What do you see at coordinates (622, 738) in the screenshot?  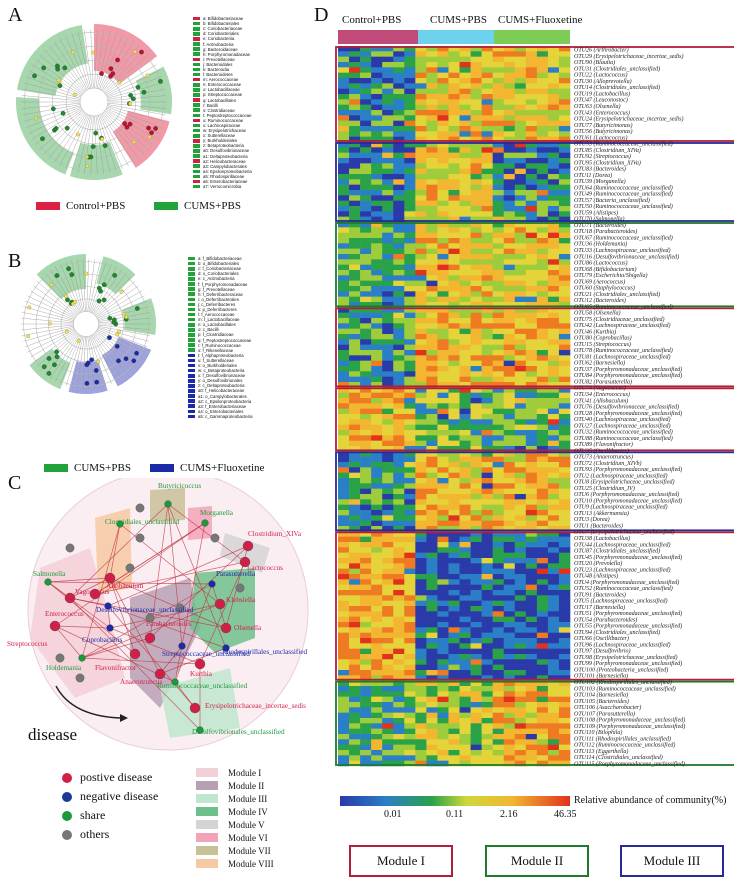 I see `heatmap-row-label: OTU111 (Rhodospirillales_unclassified)` at bounding box center [622, 738].